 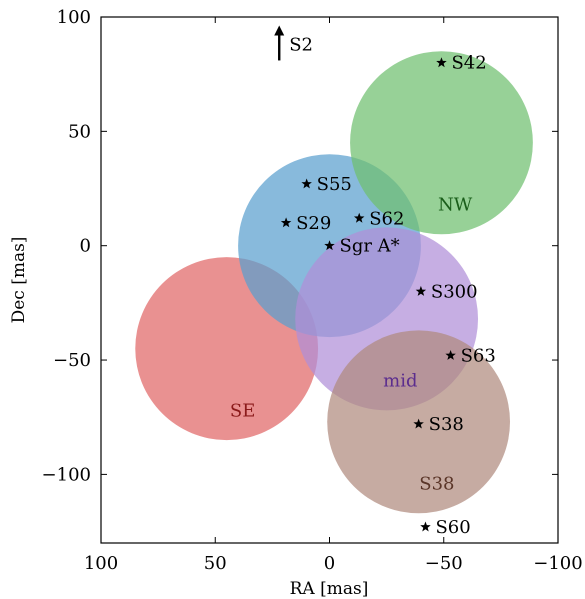 What do you see at coordinates (329, 563) in the screenshot?
I see `x-tick-label: 0` at bounding box center [329, 563].